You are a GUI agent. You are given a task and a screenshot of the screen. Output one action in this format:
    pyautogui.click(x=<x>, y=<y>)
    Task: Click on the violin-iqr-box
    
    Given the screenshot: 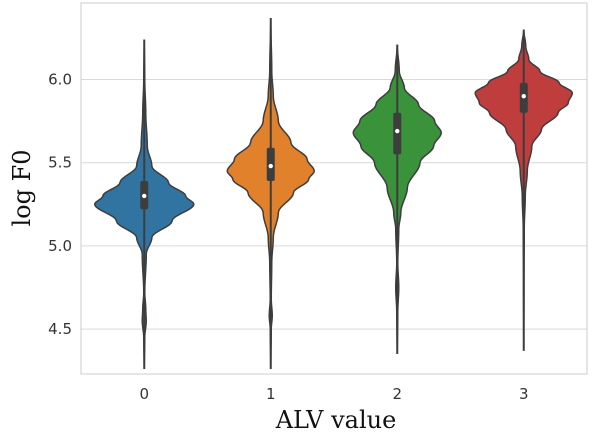 What is the action you would take?
    pyautogui.click(x=397, y=133)
    